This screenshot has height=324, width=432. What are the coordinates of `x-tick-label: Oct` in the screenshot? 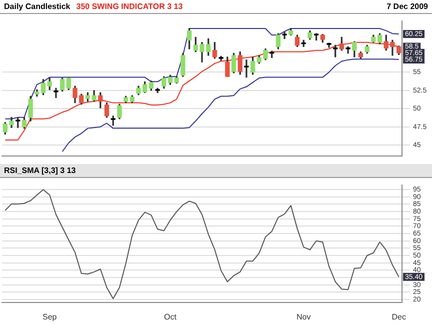 It's located at (171, 317).